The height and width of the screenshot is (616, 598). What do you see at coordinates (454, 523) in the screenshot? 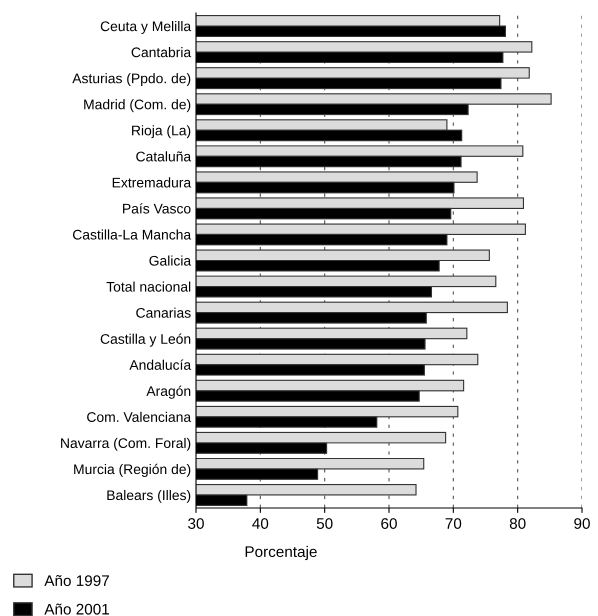
I see `x-tick-label: 70` at bounding box center [454, 523].